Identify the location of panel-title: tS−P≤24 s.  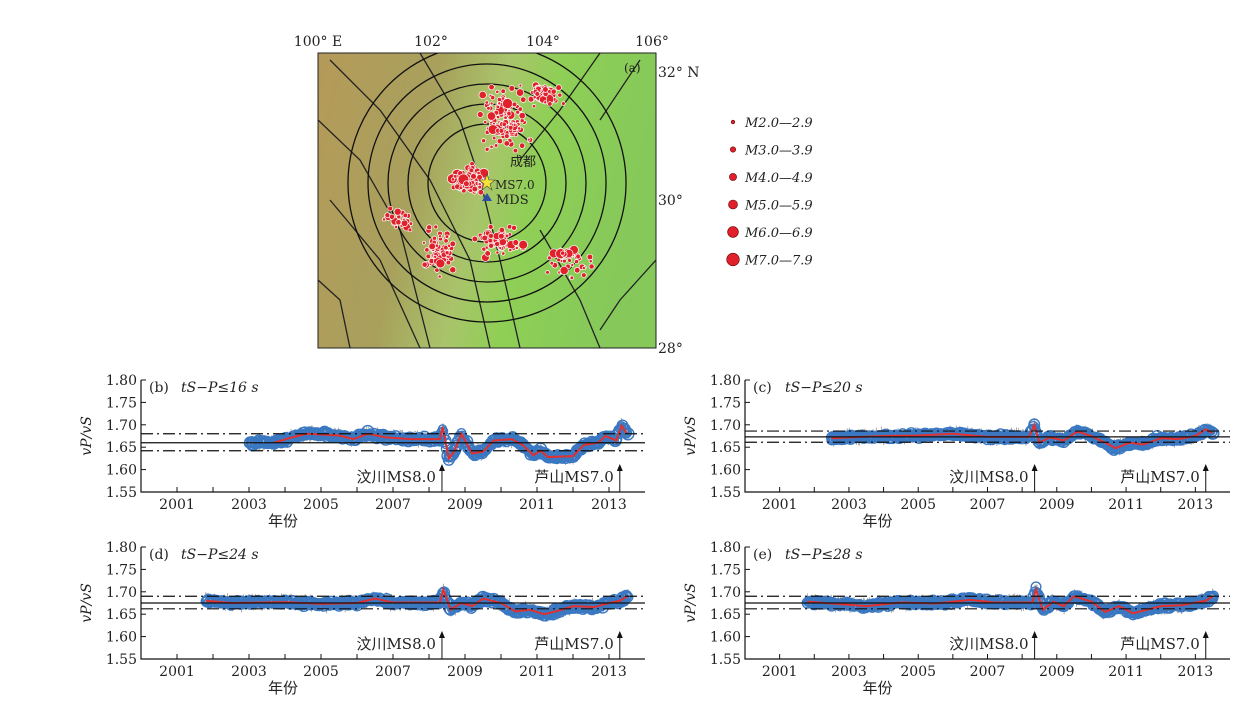
(220, 555).